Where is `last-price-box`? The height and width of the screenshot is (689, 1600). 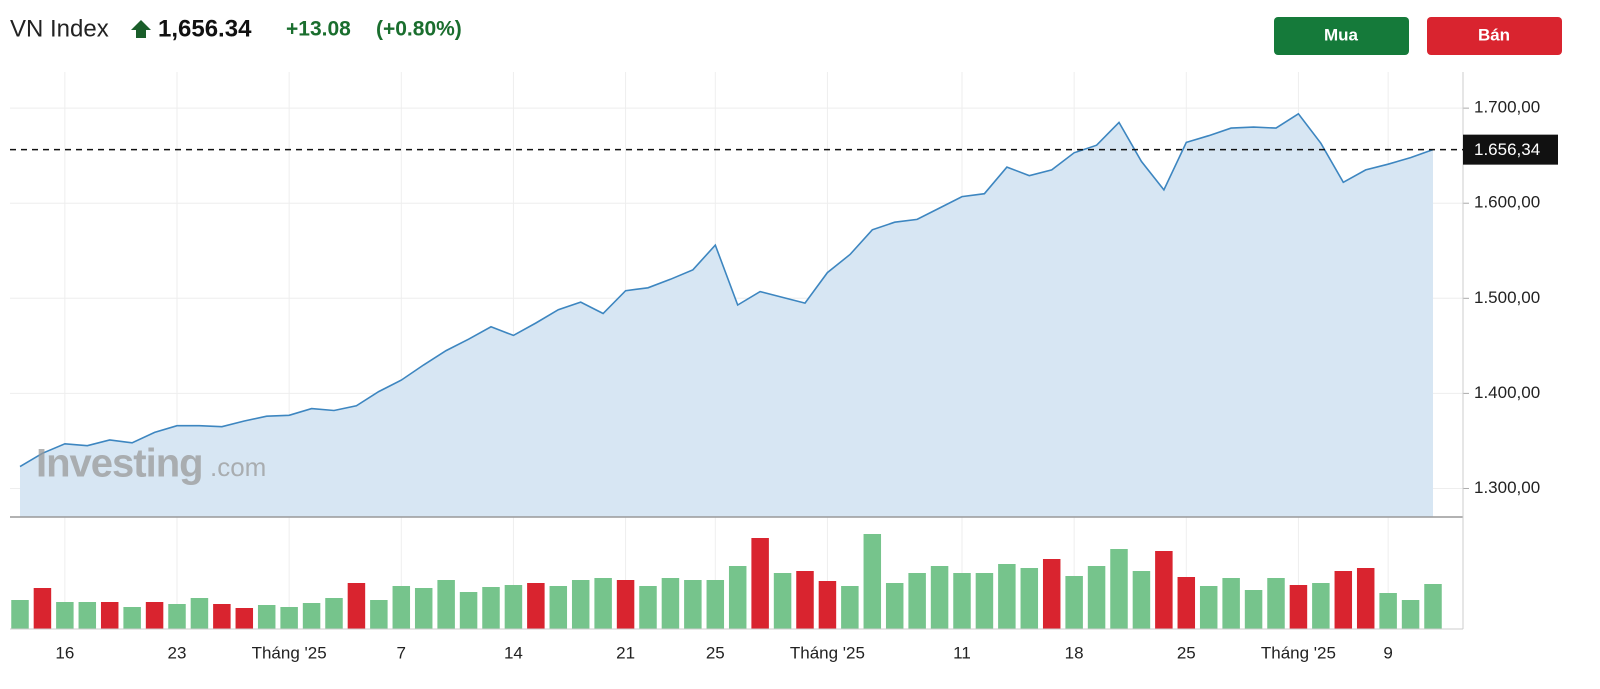
last-price-box is located at coordinates (1510, 149).